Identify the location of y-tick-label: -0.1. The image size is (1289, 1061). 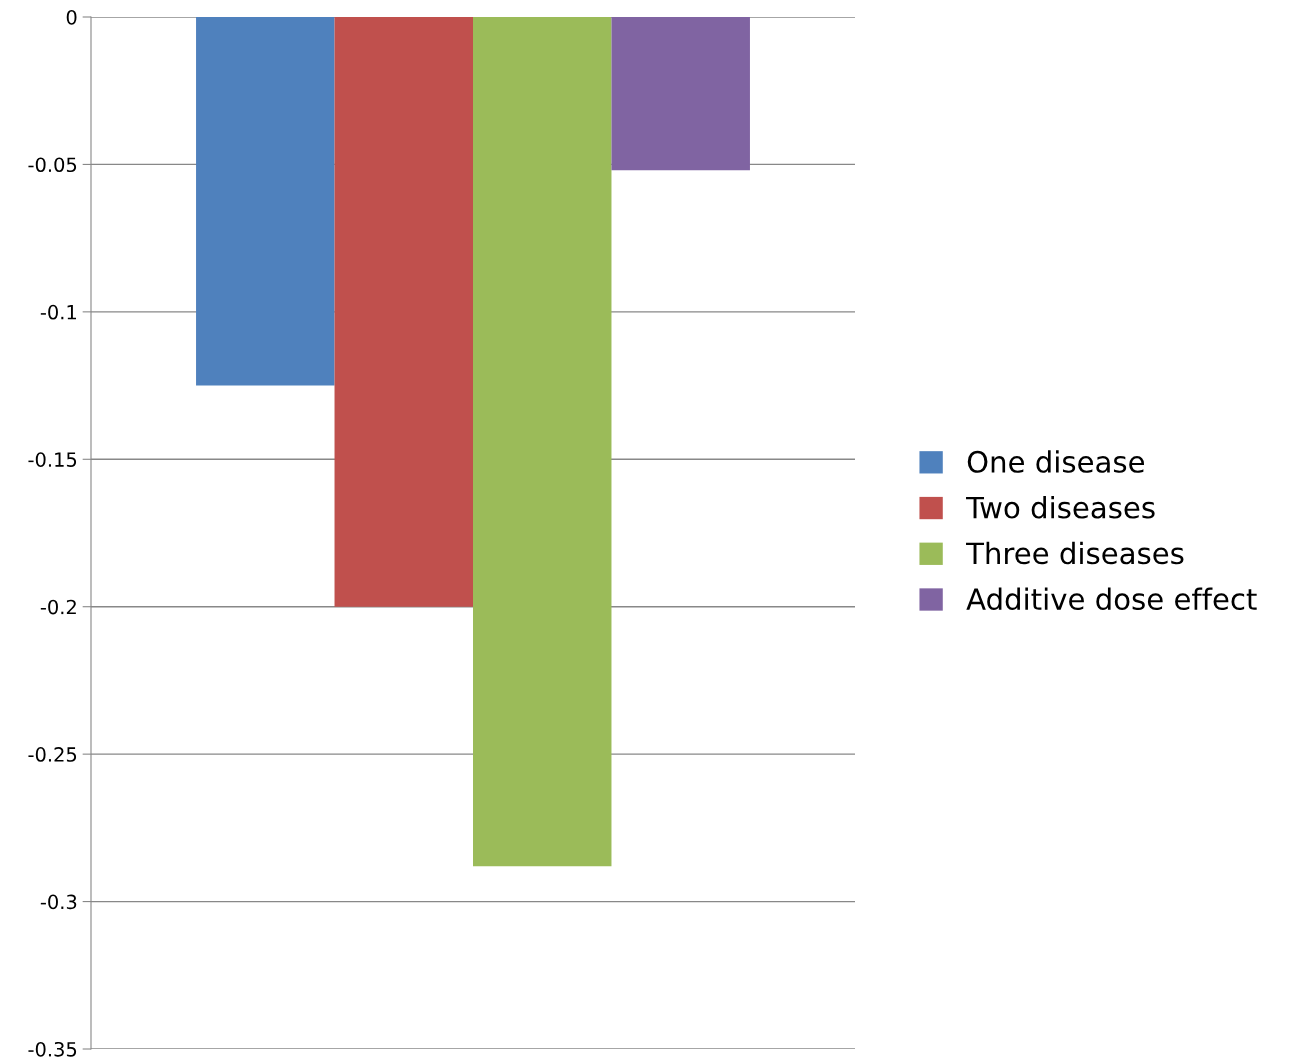
(58, 312).